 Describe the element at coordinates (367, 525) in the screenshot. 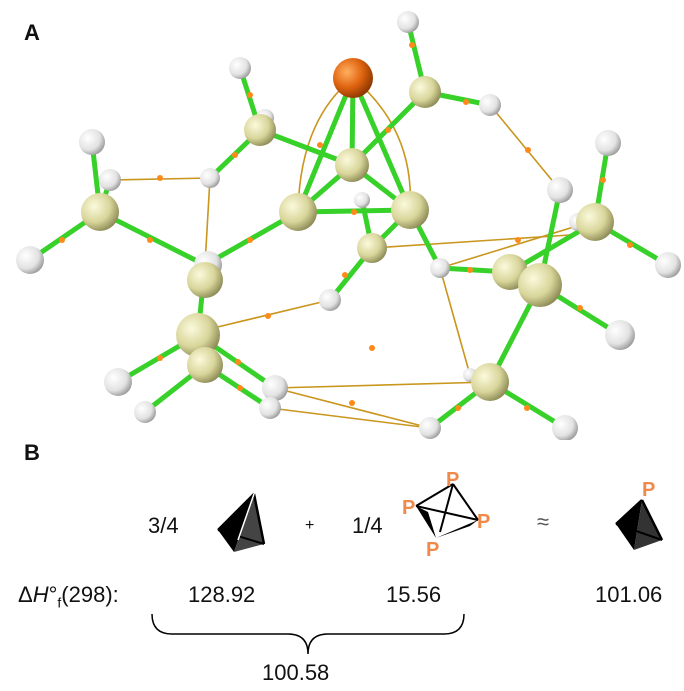

I see `coefficient-1-4: 1/4` at that location.